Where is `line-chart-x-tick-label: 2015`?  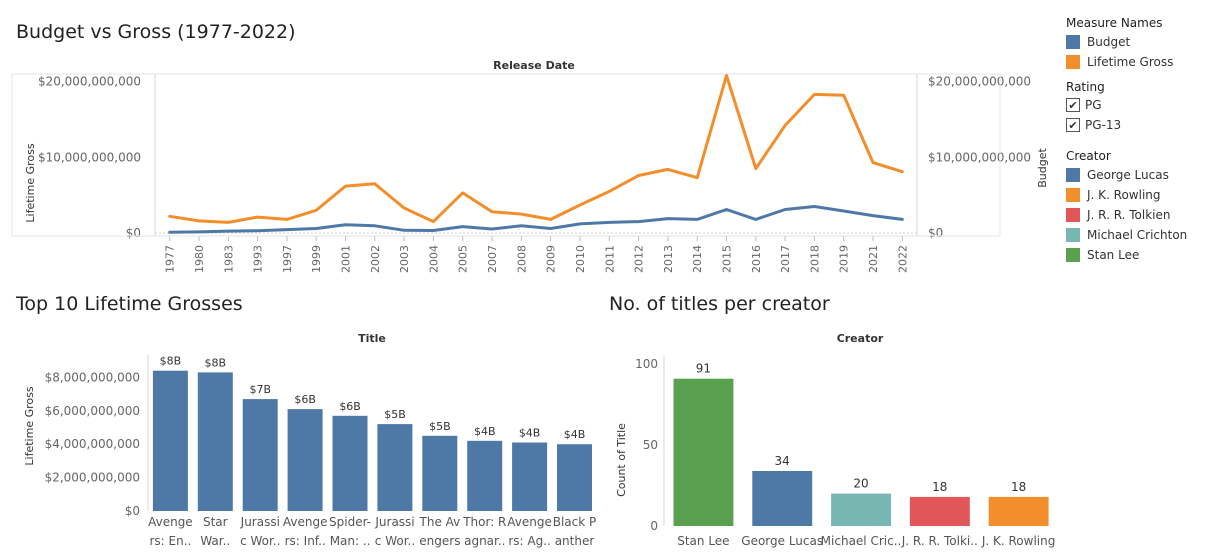 line-chart-x-tick-label: 2015 is located at coordinates (727, 259).